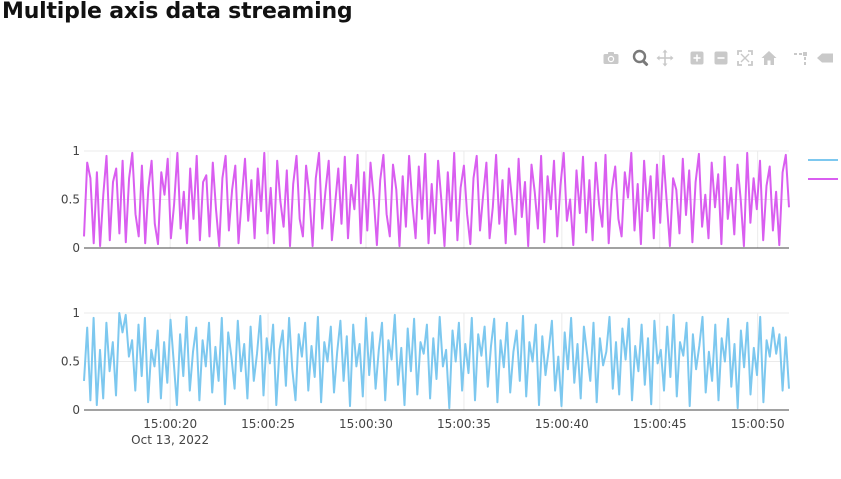  I want to click on legend, so click(823, 169).